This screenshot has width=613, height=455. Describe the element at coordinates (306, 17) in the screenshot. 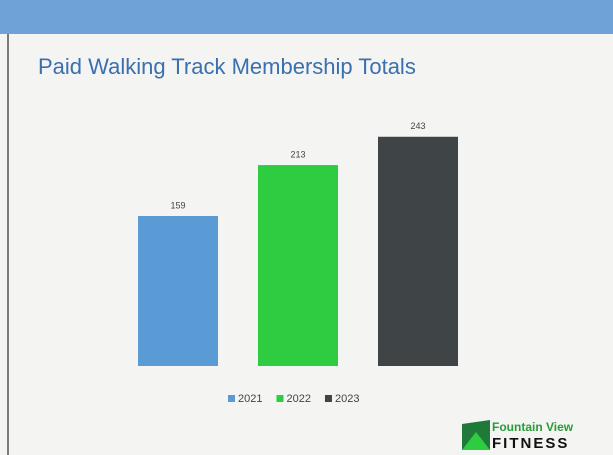

I see `header-band` at that location.